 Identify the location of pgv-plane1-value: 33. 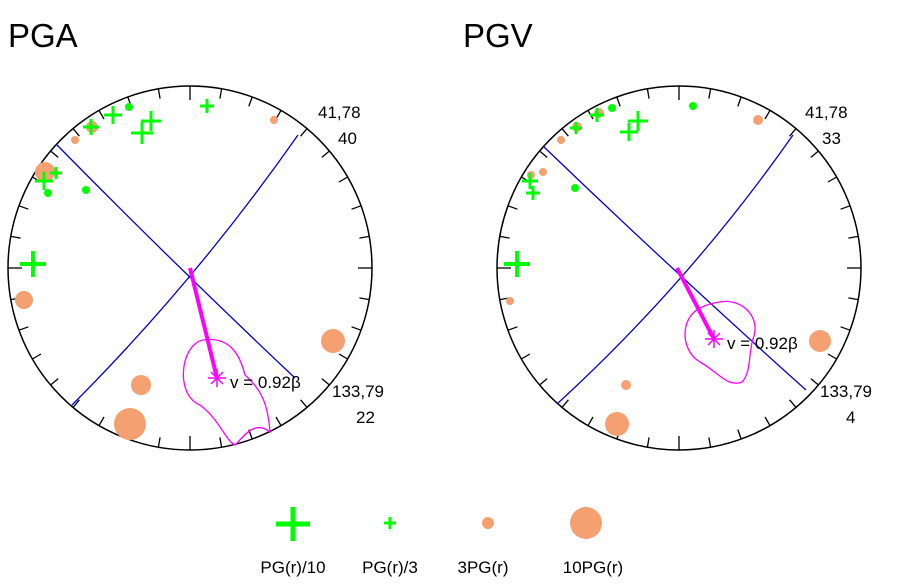
(831, 138).